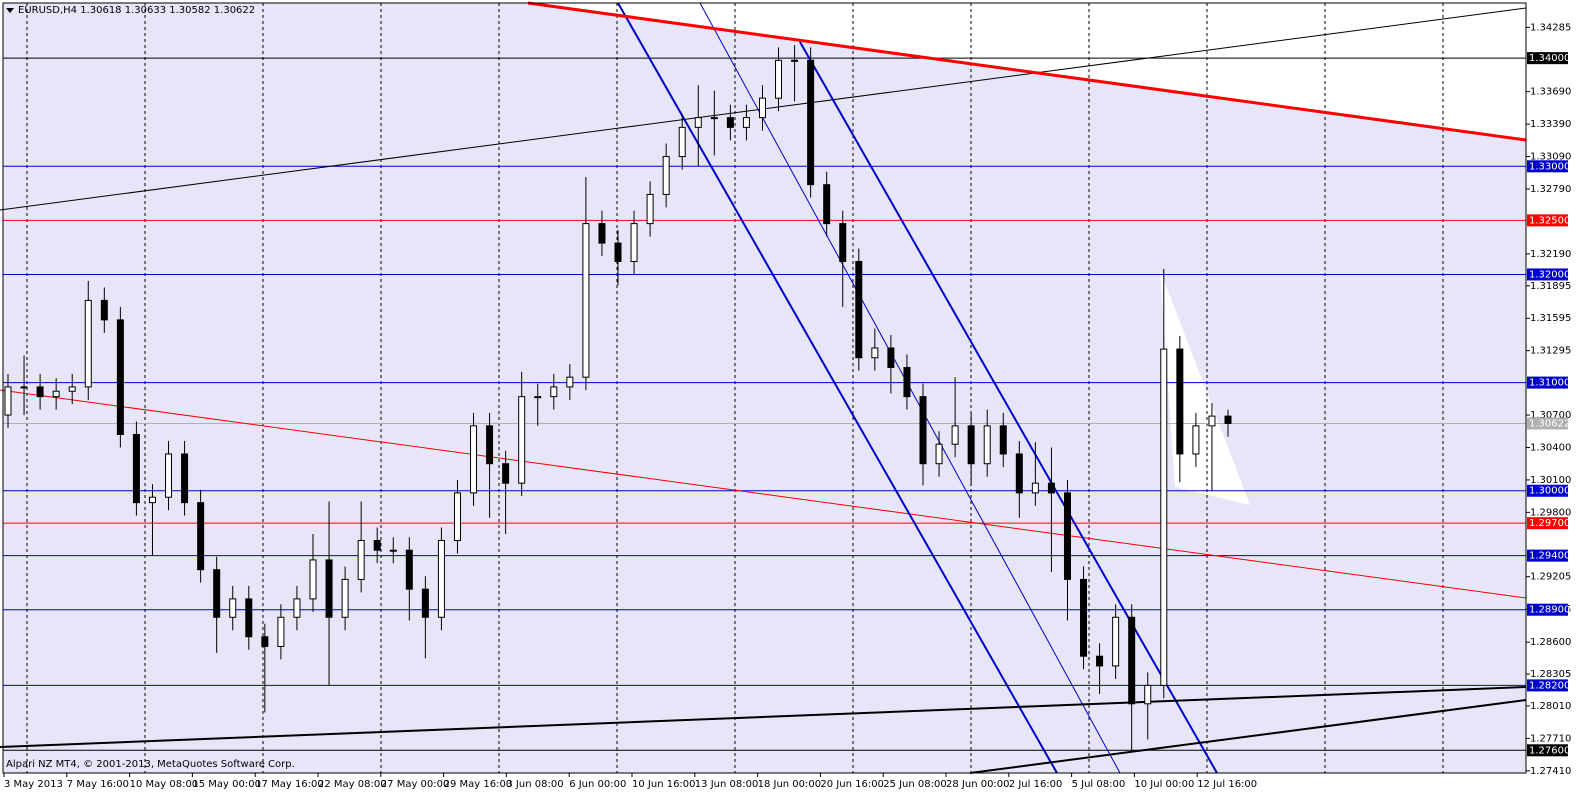  Describe the element at coordinates (1550, 351) in the screenshot. I see `y-tick-label: 1.31295` at that location.